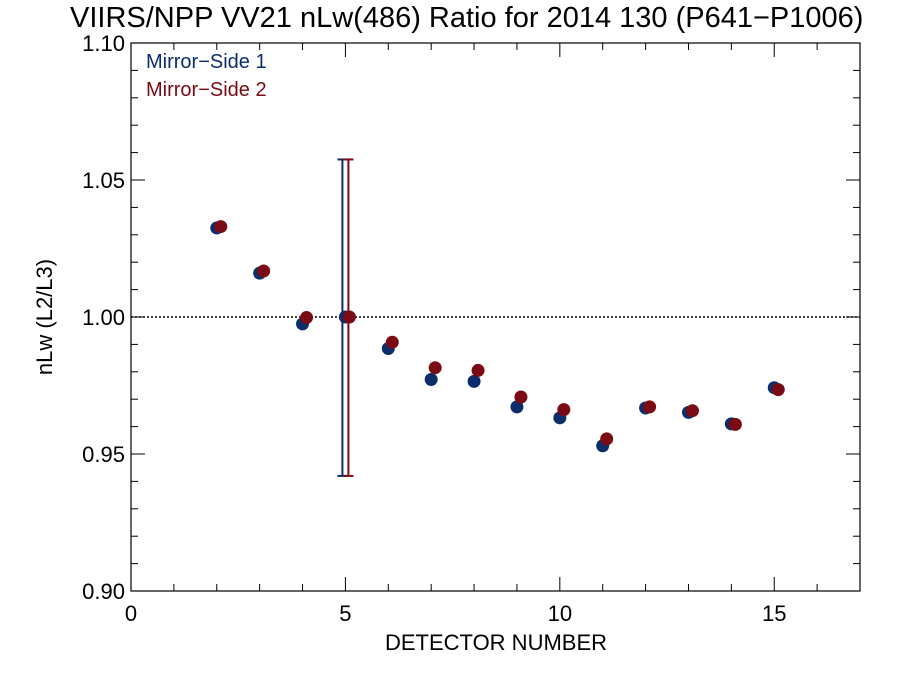 This screenshot has height=675, width=900. What do you see at coordinates (496, 642) in the screenshot?
I see `x-axis-label: DETECTOR NUMBER` at bounding box center [496, 642].